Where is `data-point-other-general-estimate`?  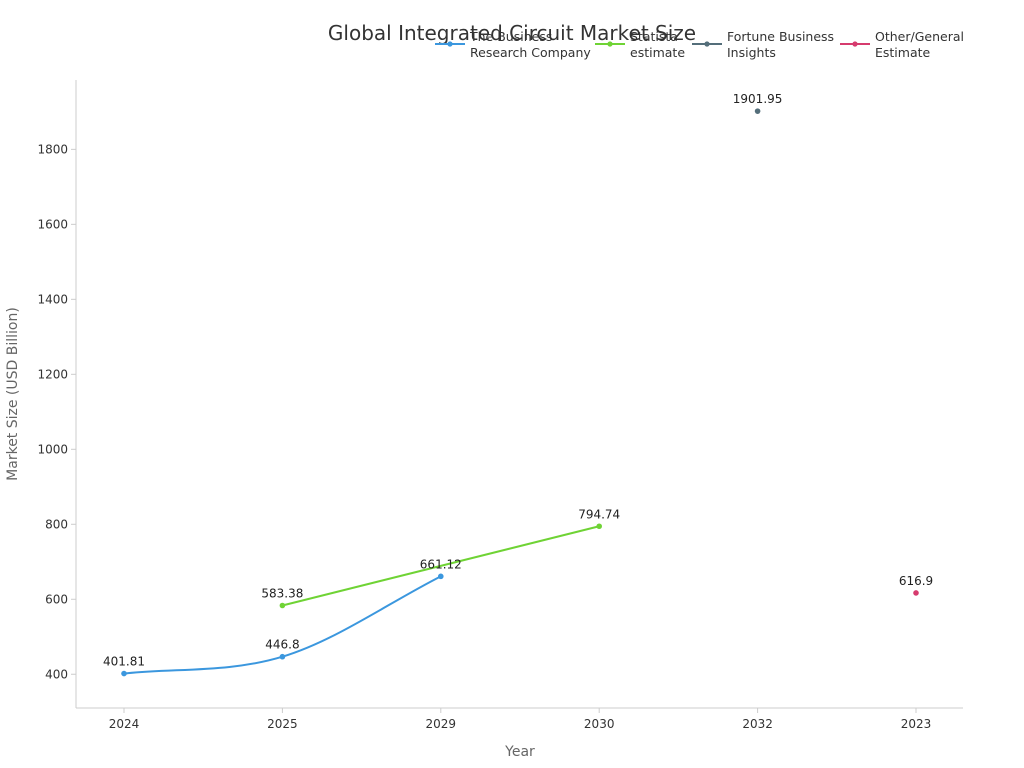 data-point-other-general-estimate is located at coordinates (916, 593).